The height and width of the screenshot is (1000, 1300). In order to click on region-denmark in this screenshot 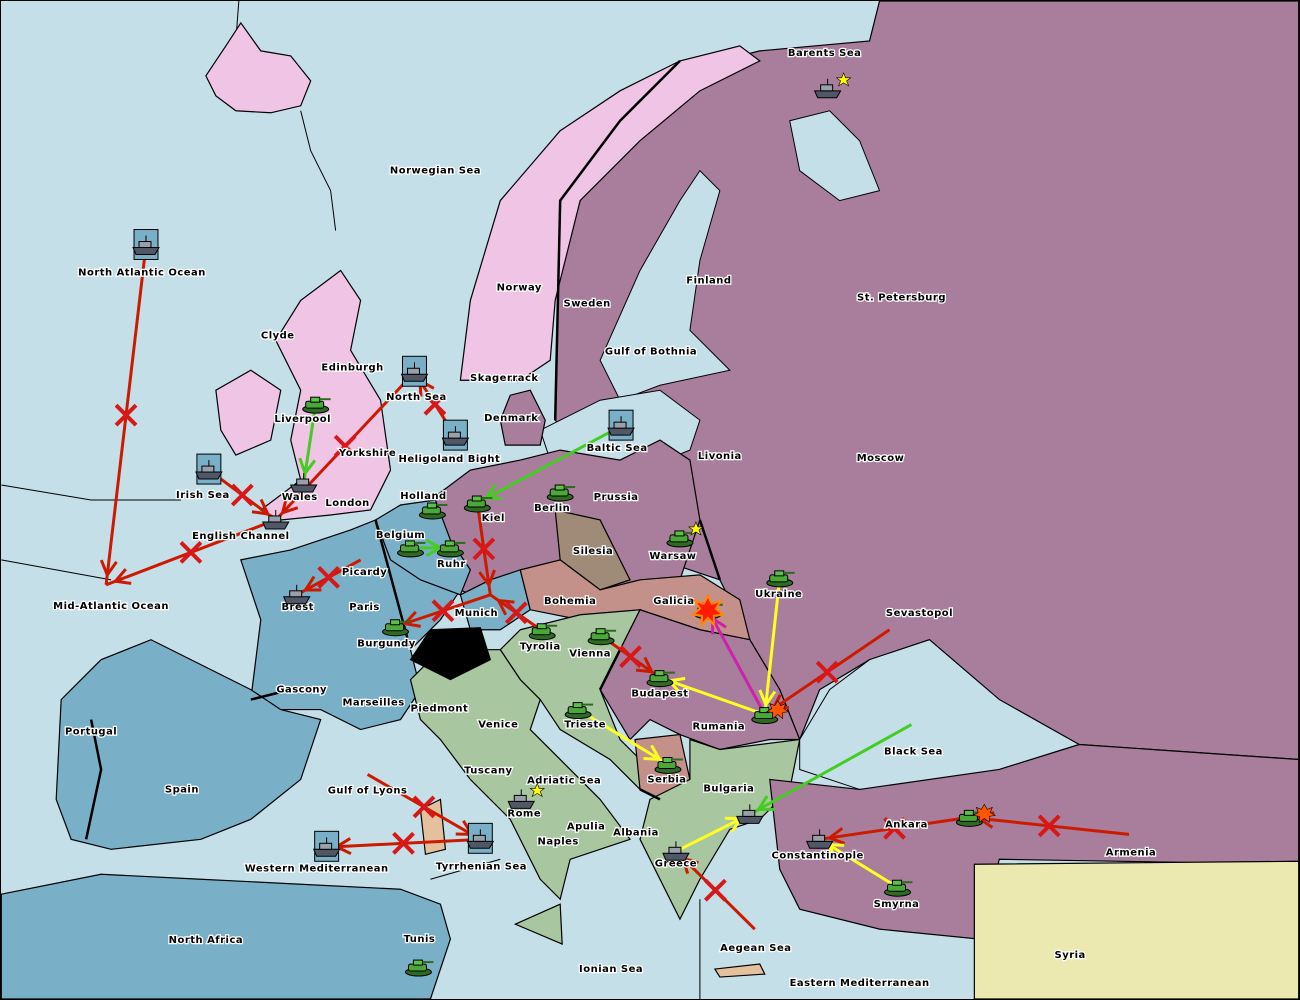, I will do `click(522, 417)`.